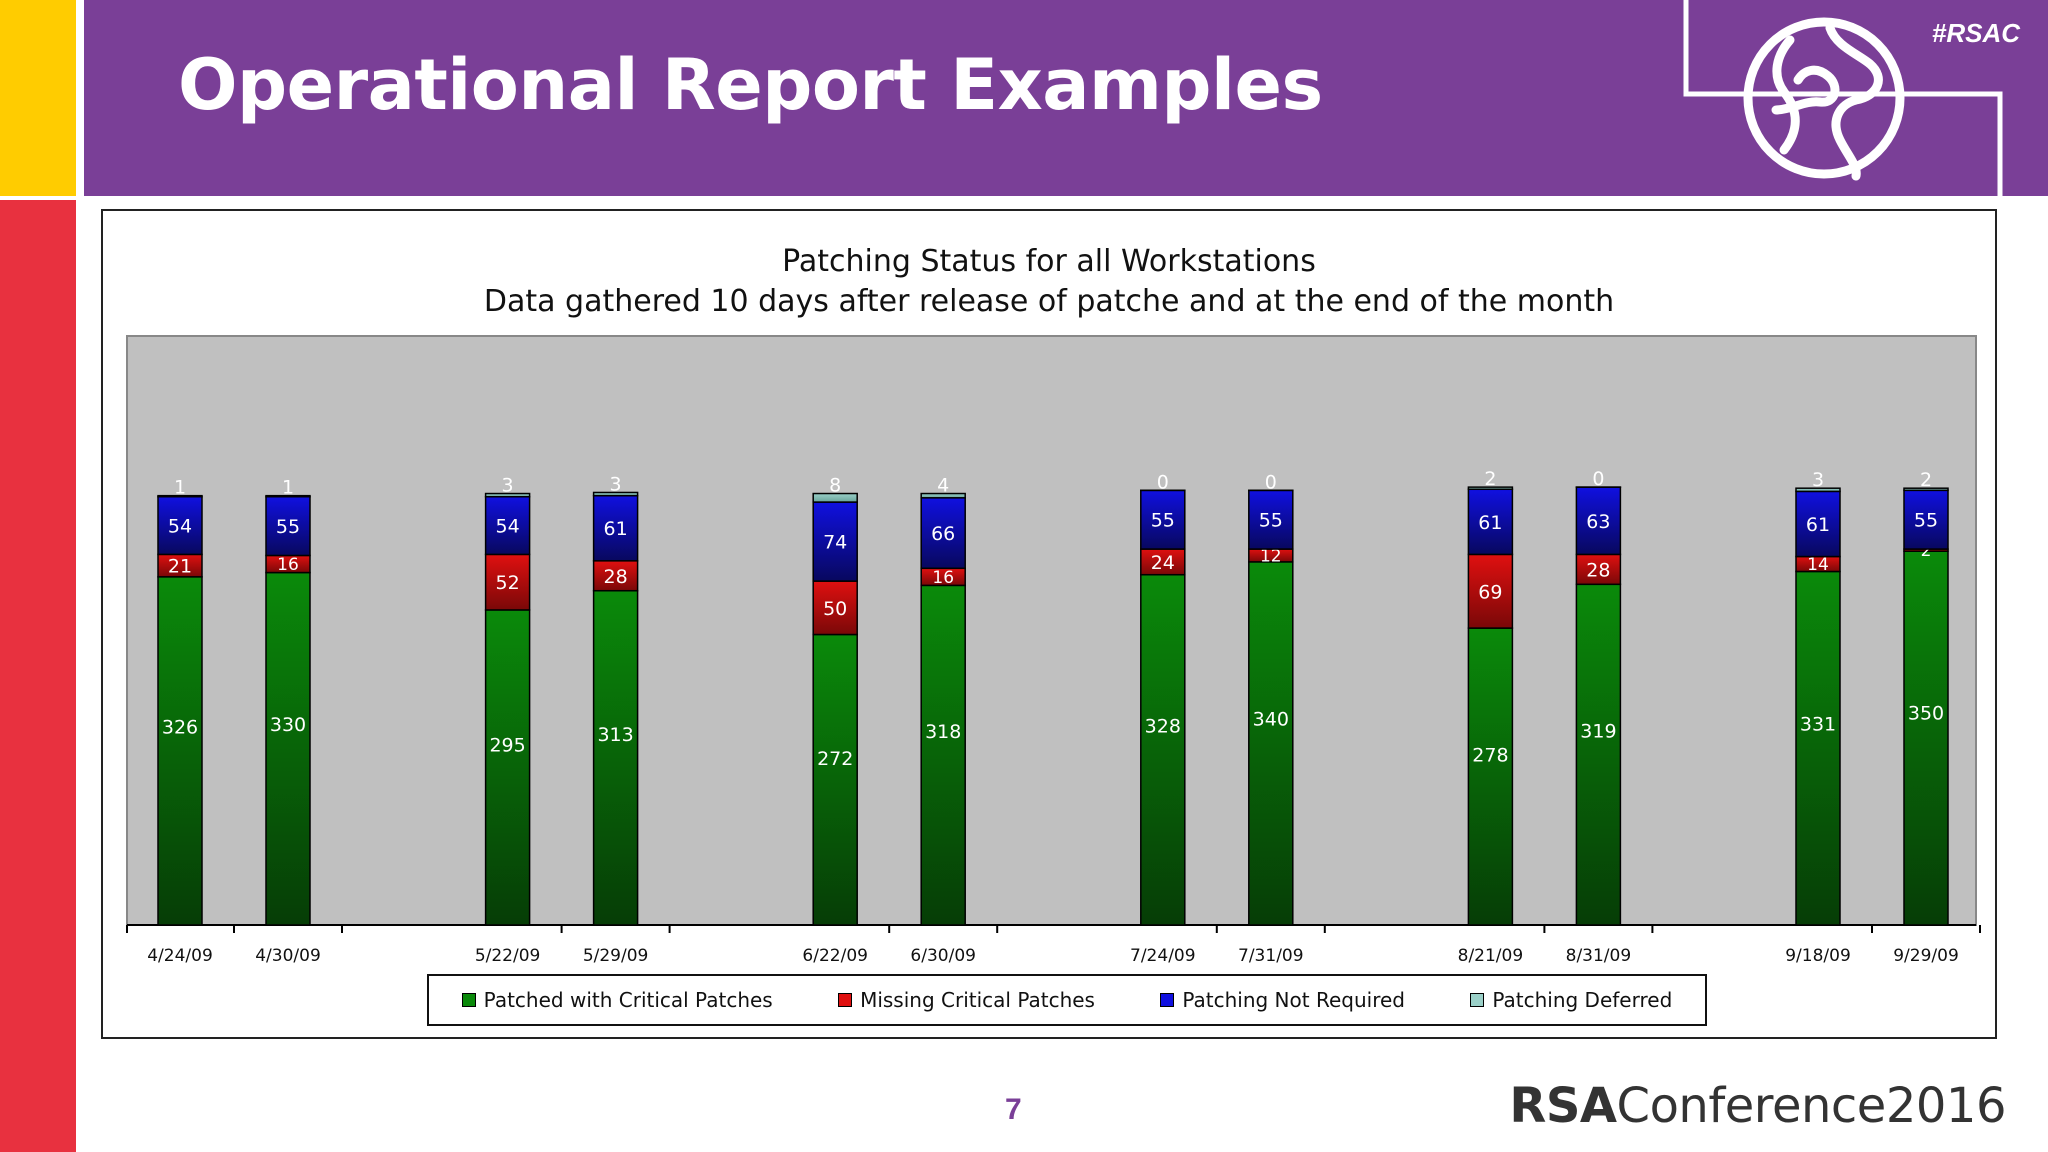  What do you see at coordinates (943, 534) in the screenshot?
I see `data-label: 66` at bounding box center [943, 534].